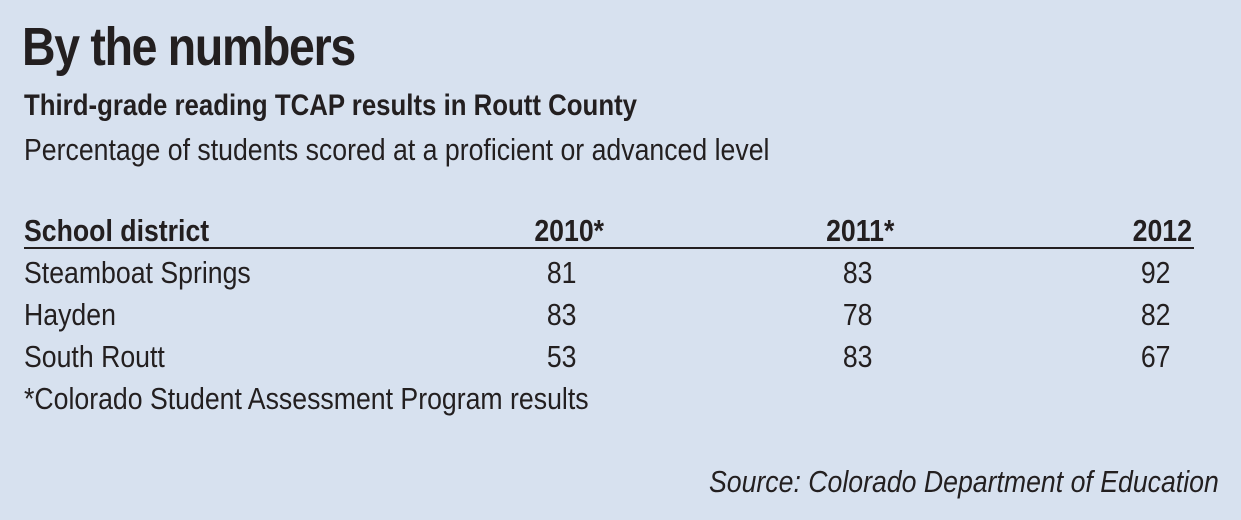  I want to click on value-2010: 83, so click(561, 314).